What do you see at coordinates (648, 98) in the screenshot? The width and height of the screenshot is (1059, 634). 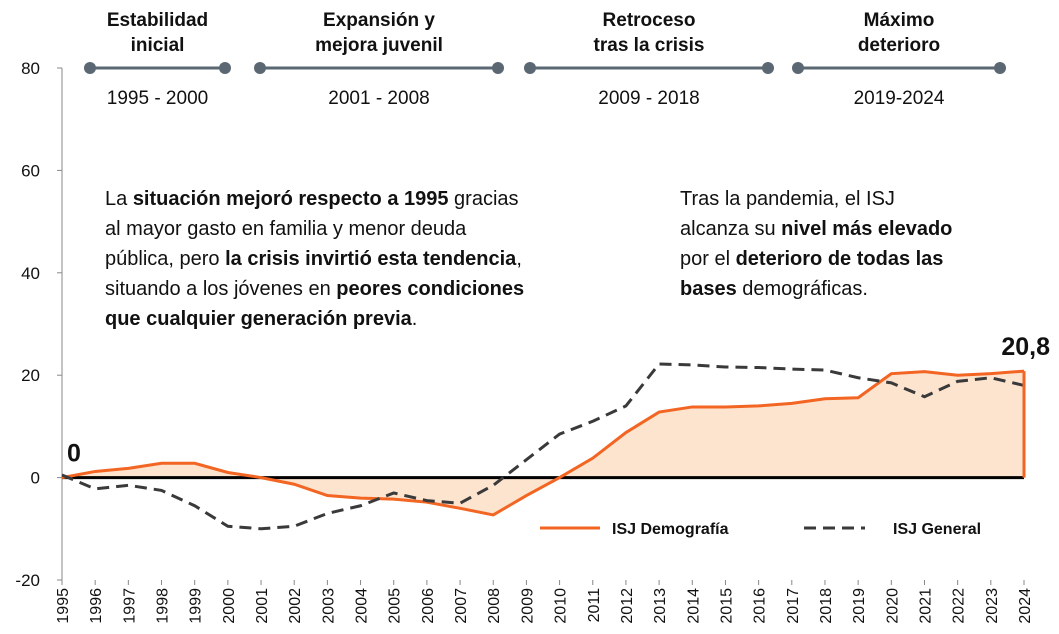 I see `phase-years: 2009 - 2018` at bounding box center [648, 98].